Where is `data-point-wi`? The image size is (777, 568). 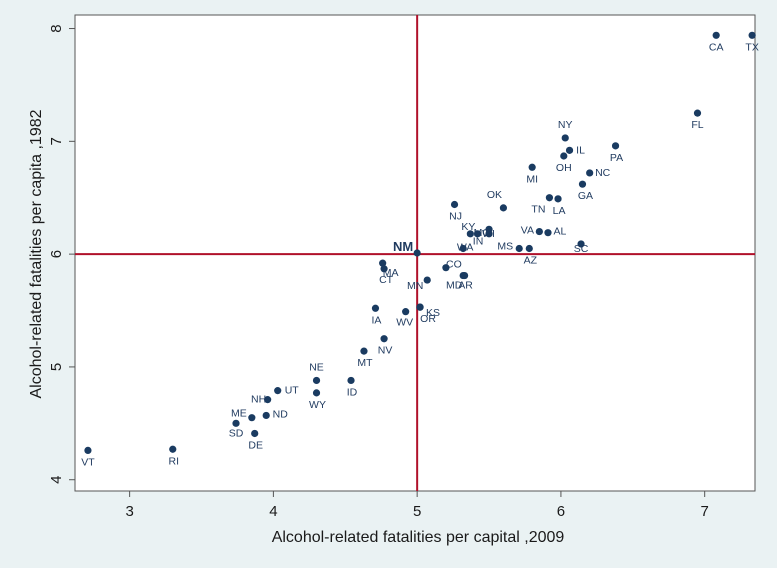
data-point-wi is located at coordinates (477, 234).